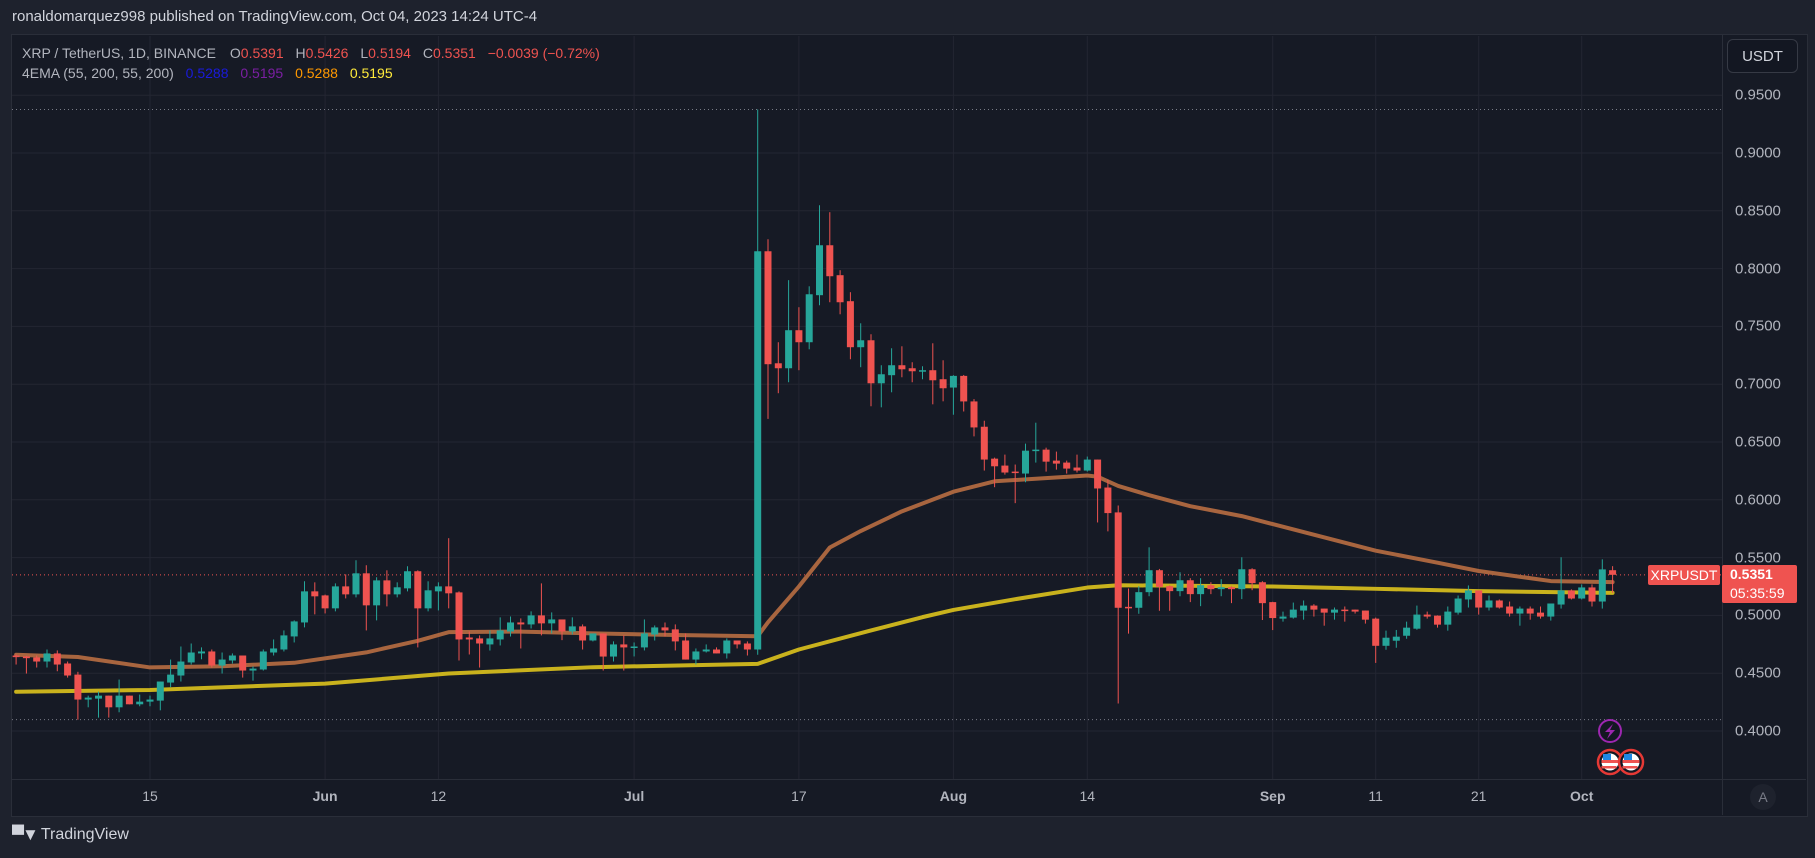 Image resolution: width=1815 pixels, height=858 pixels. Describe the element at coordinates (1758, 95) in the screenshot. I see `price-tick-label: 0.9500` at that location.